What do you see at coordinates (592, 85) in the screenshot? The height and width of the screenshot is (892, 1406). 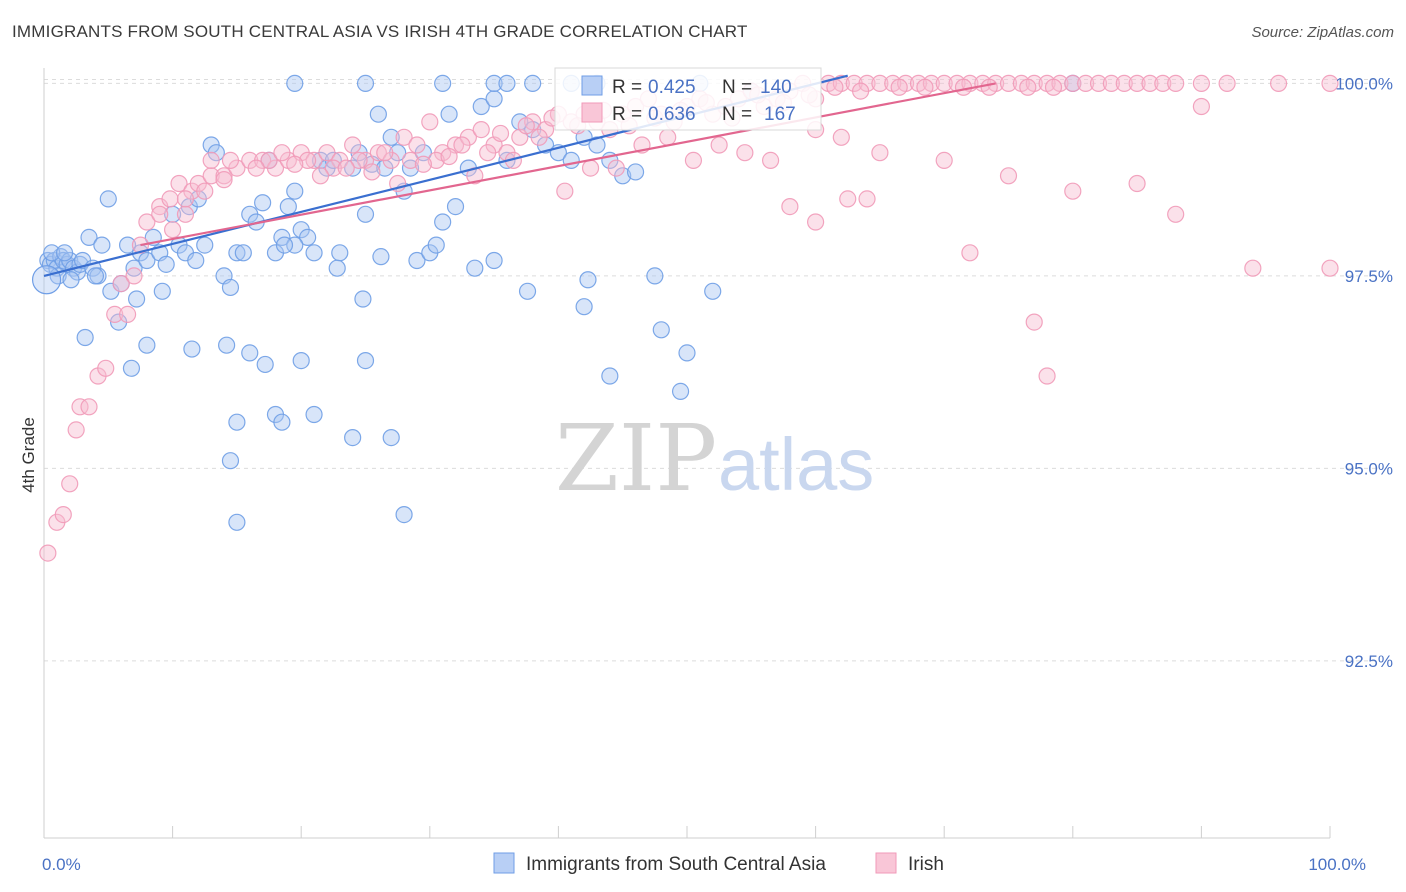 I see `stats-swatch-blue` at bounding box center [592, 85].